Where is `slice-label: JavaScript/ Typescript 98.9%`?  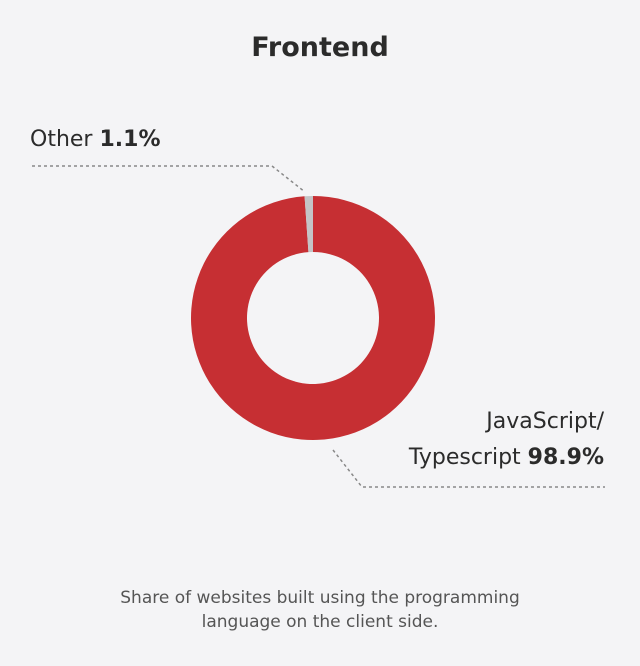
slice-label: JavaScript/ Typescript 98.9% is located at coordinates (488, 440).